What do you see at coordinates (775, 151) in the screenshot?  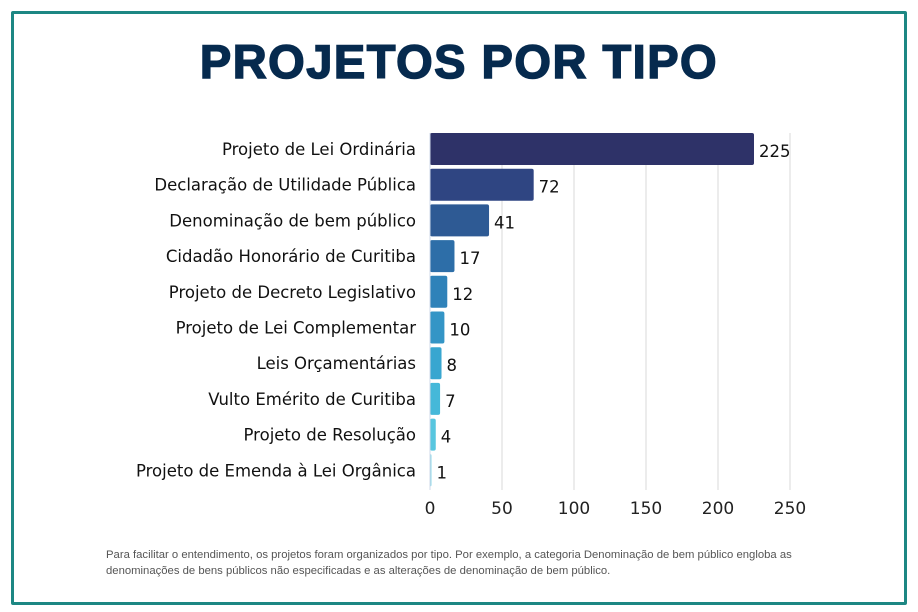 I see `data-label: 225` at bounding box center [775, 151].